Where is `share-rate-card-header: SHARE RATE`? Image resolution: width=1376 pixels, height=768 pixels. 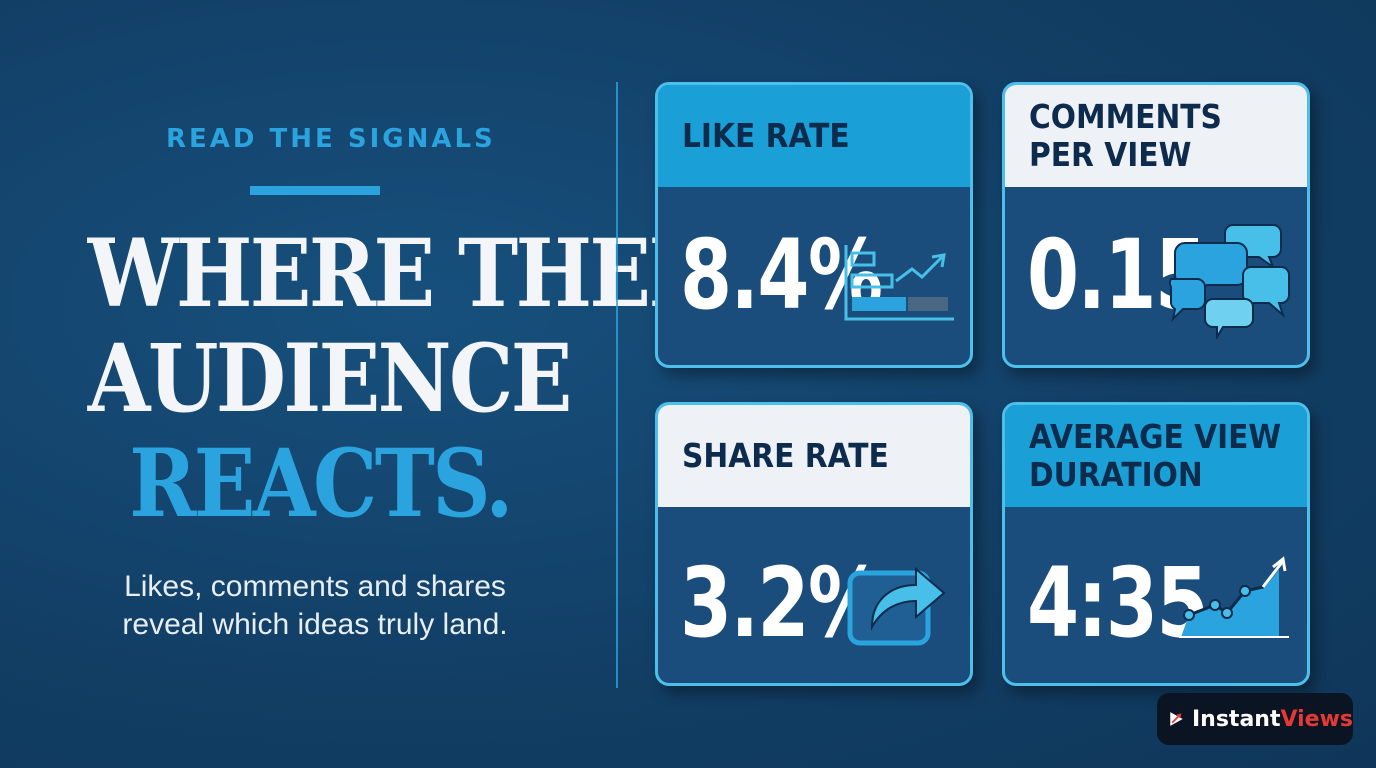 share-rate-card-header: SHARE RATE is located at coordinates (814, 456).